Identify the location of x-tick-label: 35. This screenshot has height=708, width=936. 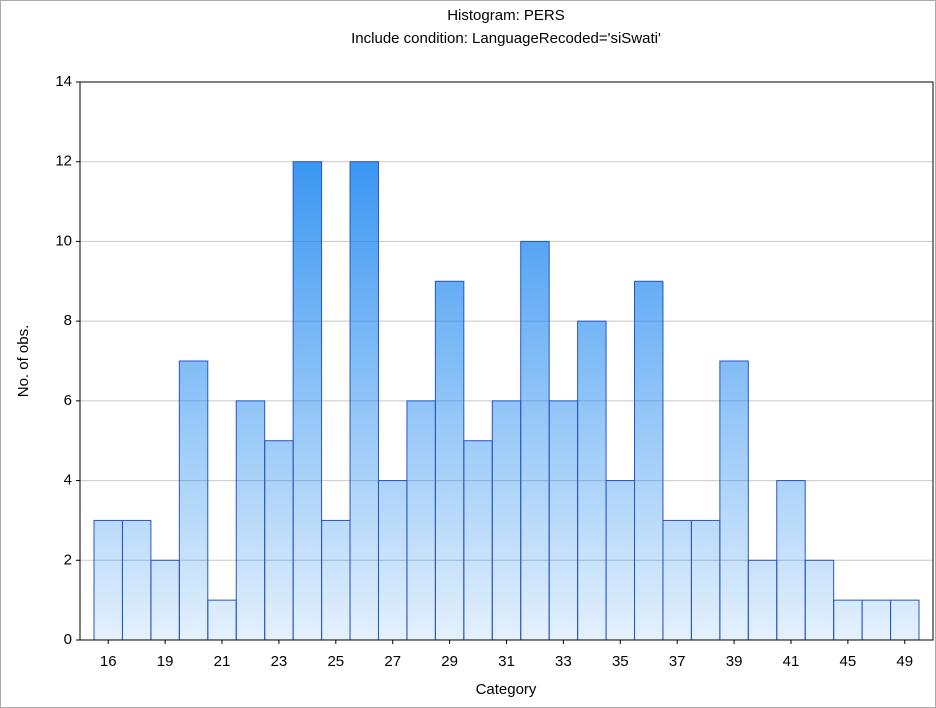
(620, 661).